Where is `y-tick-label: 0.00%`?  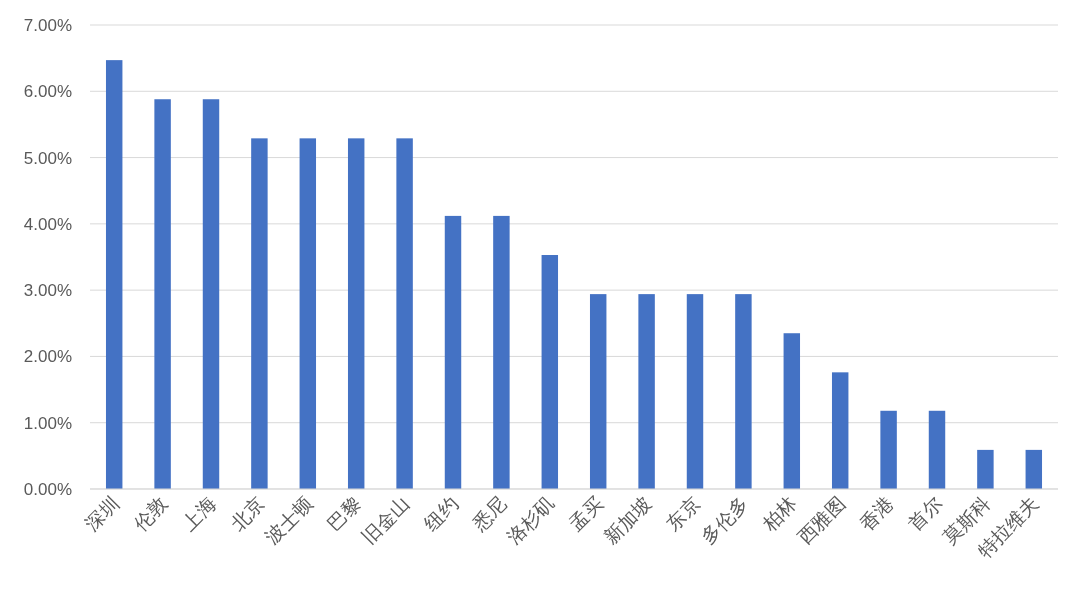 y-tick-label: 0.00% is located at coordinates (47, 489).